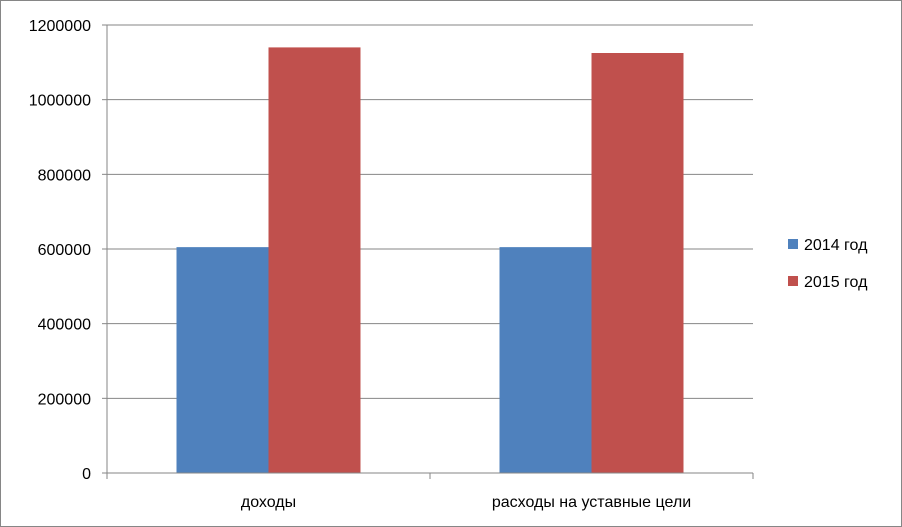 This screenshot has width=902, height=527. What do you see at coordinates (828, 264) in the screenshot?
I see `legend: 2014 год 2015 год` at bounding box center [828, 264].